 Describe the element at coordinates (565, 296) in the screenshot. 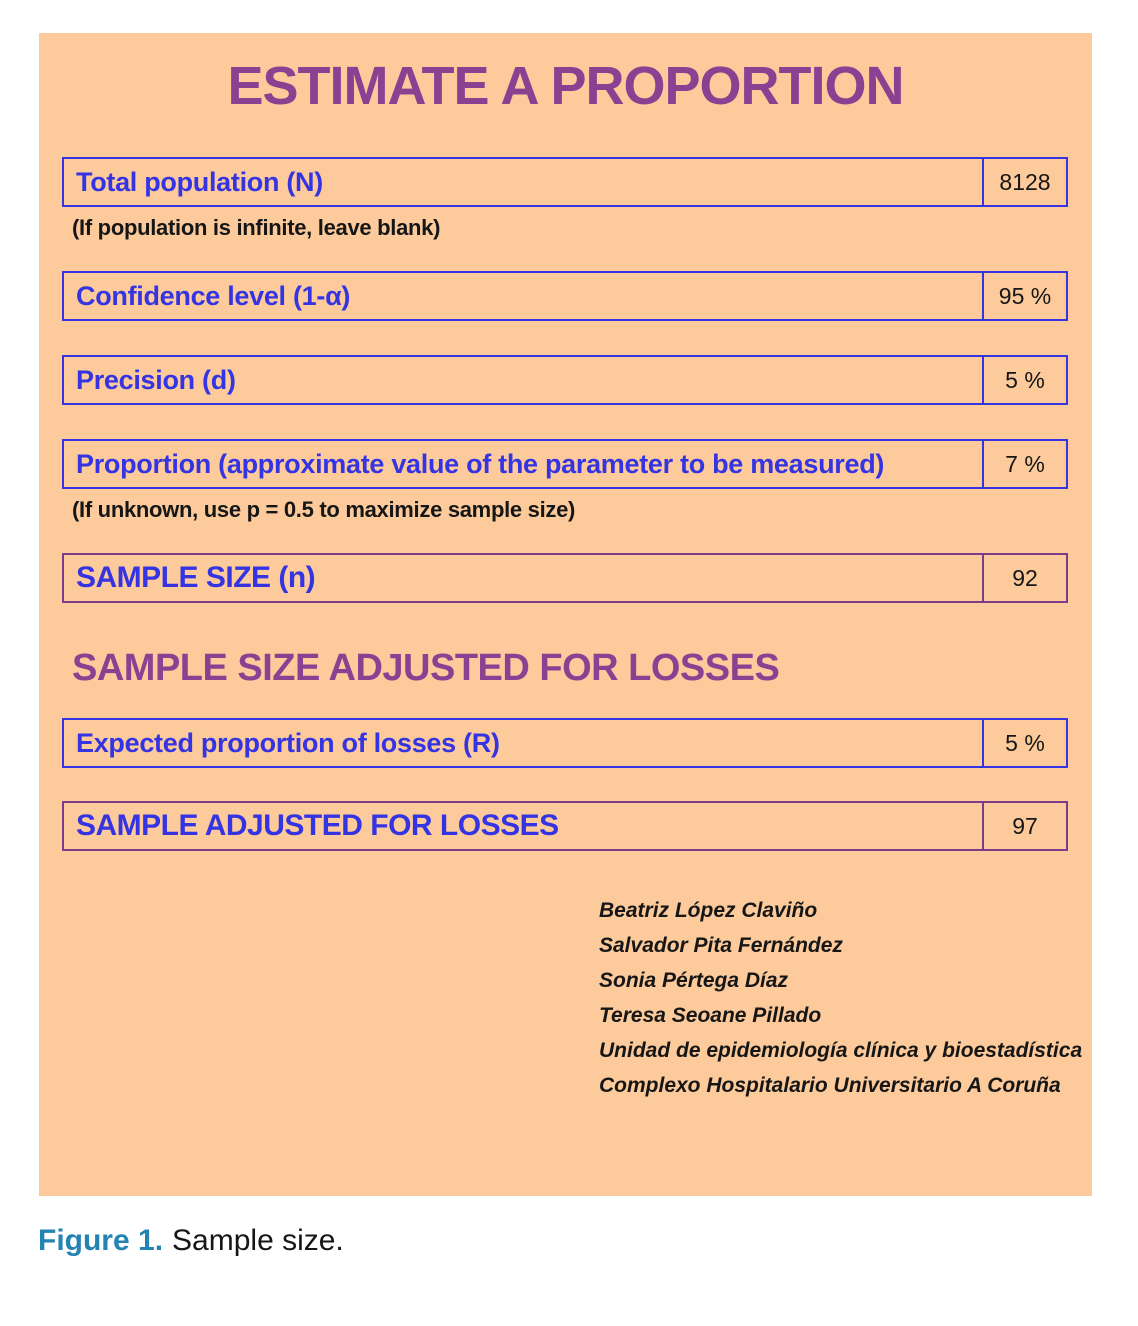

I see `row-confidence-level: Confidence level (1-α) 95 %` at that location.